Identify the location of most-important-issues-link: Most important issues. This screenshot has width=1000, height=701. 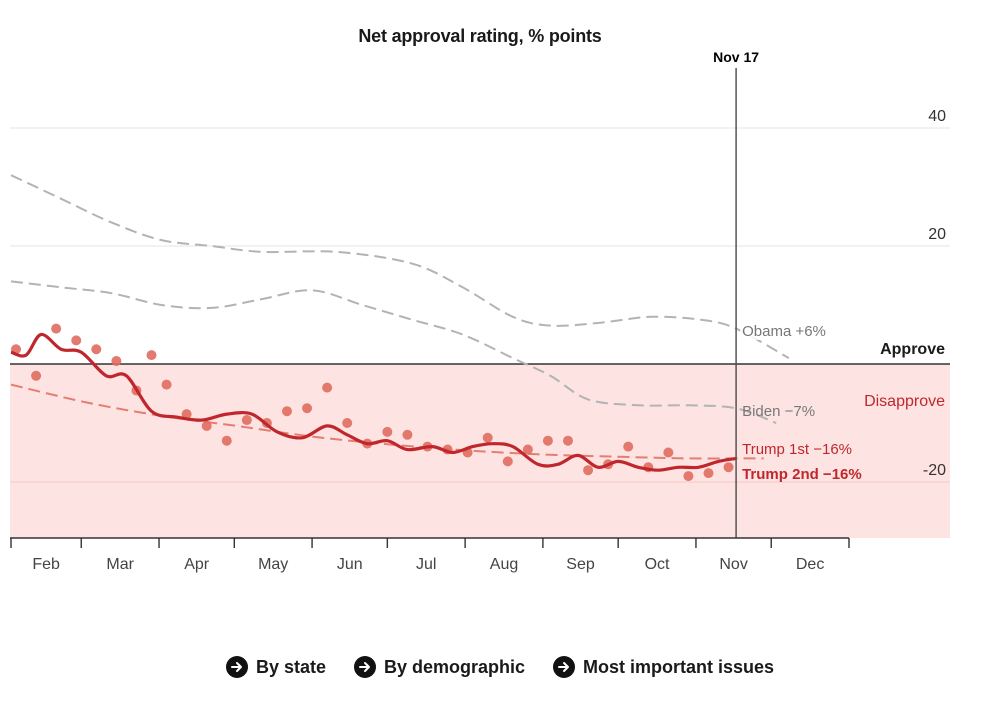
(663, 667).